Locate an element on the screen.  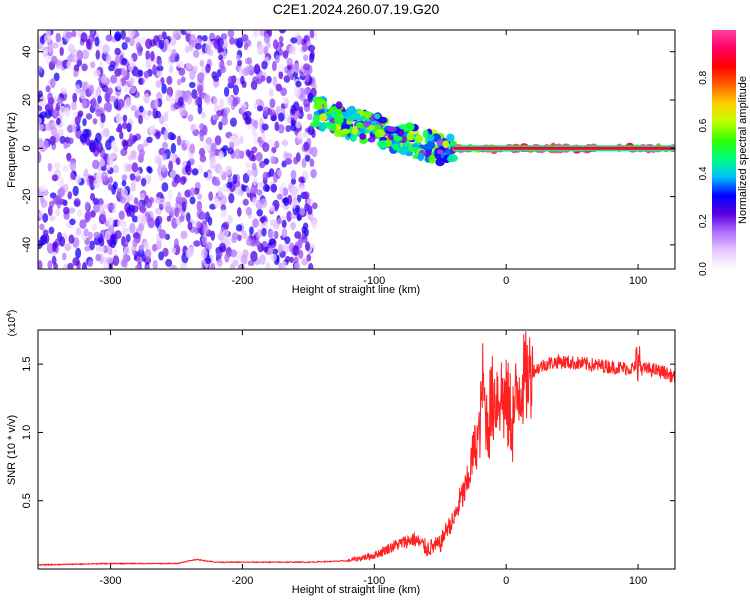
colorbar-ticks: 0.0 0.2 0.4 0.6 0.8 is located at coordinates (703, 173).